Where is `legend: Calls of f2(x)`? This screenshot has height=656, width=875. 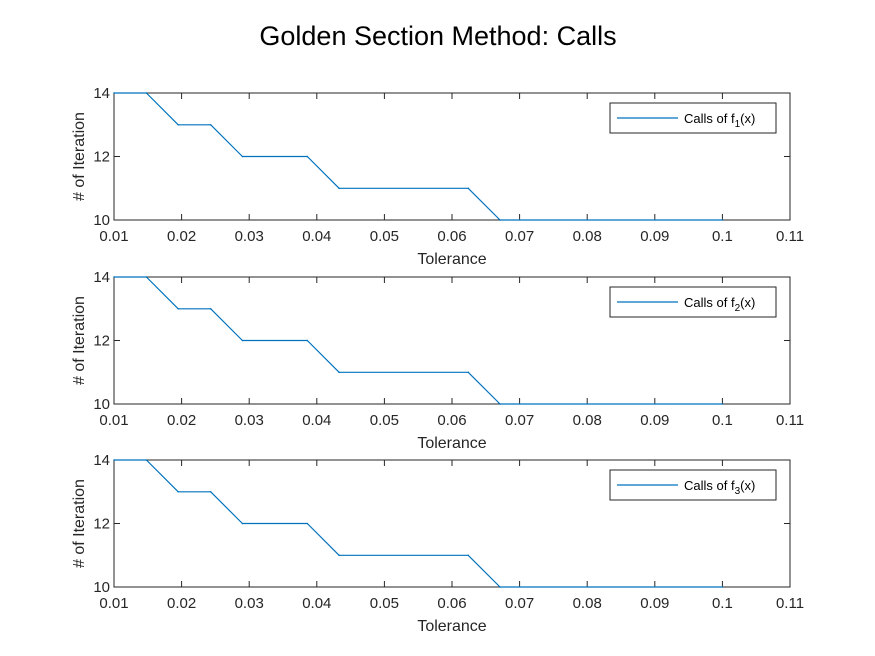
legend: Calls of f2(x) is located at coordinates (693, 302).